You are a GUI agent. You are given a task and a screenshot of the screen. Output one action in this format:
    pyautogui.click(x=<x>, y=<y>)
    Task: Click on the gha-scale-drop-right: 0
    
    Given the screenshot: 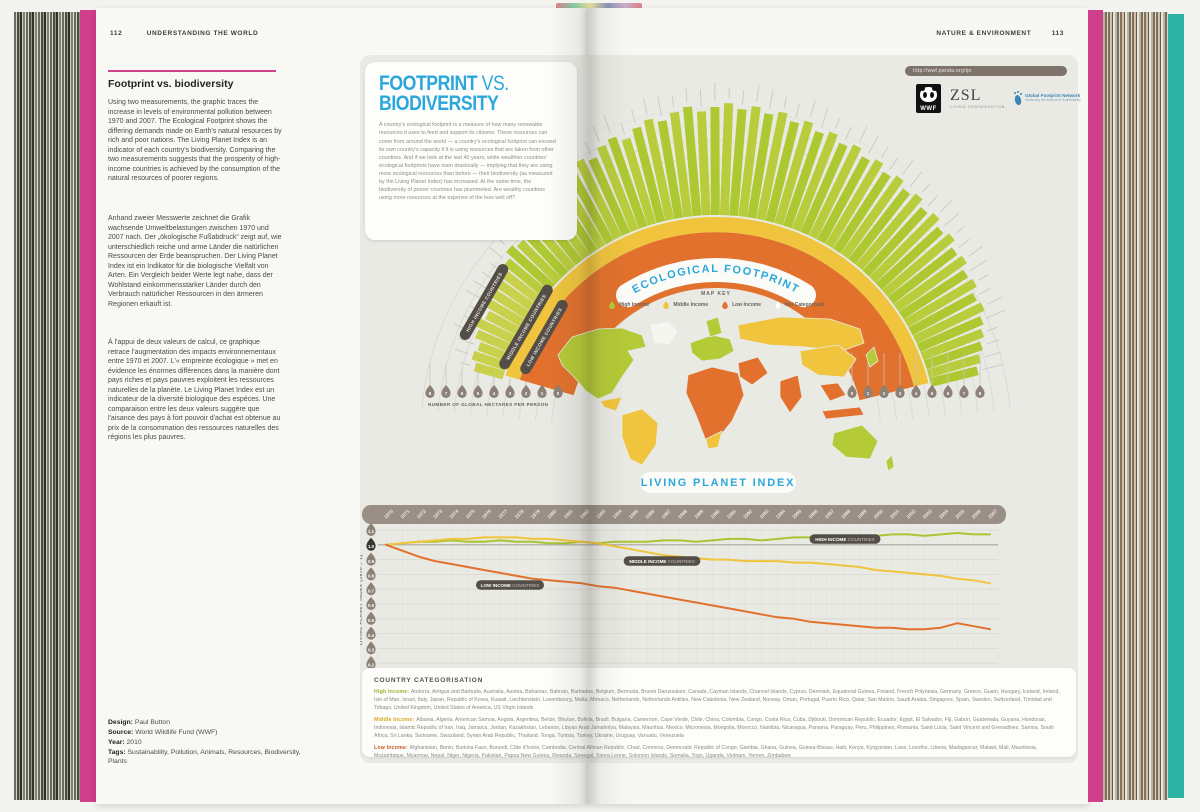 What is the action you would take?
    pyautogui.click(x=852, y=391)
    